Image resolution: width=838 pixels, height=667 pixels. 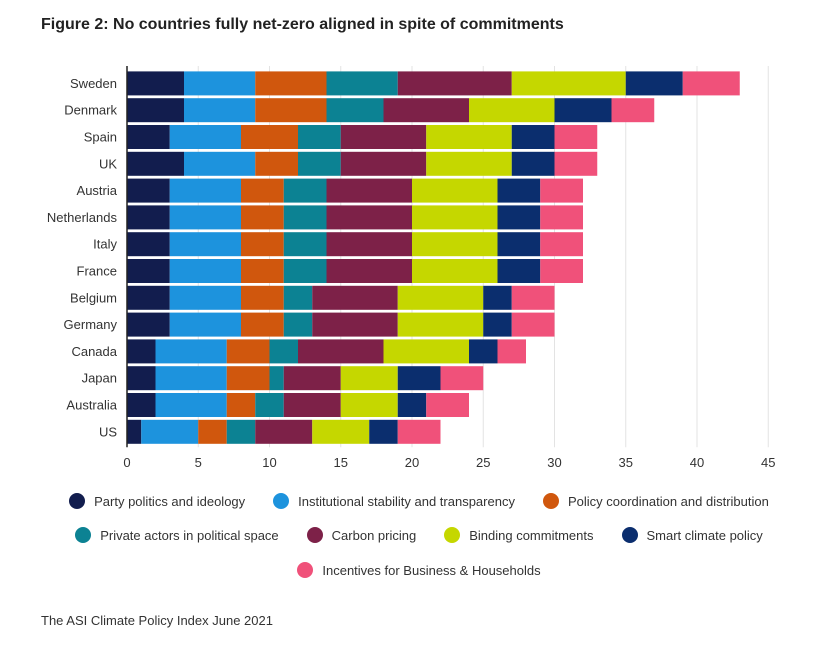 I want to click on category-label: Denmark, so click(x=90, y=110).